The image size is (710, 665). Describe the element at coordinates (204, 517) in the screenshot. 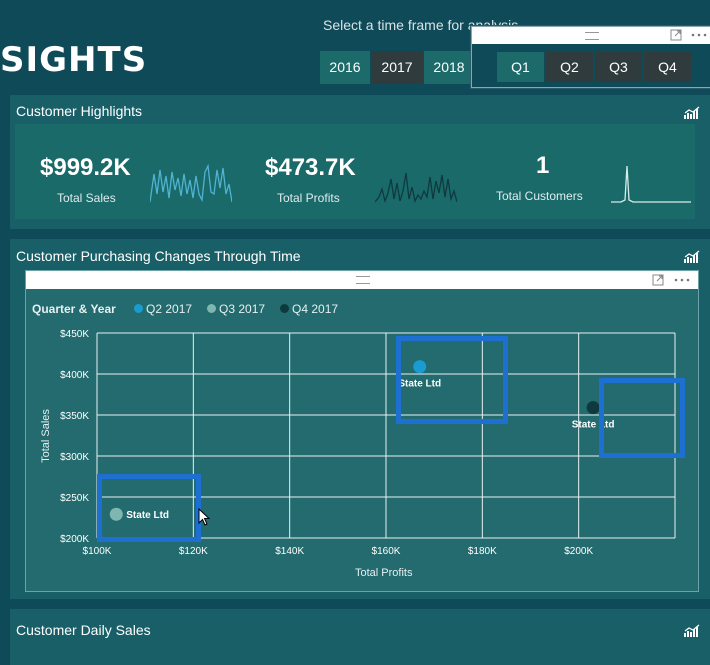

I see `cursor-icon` at that location.